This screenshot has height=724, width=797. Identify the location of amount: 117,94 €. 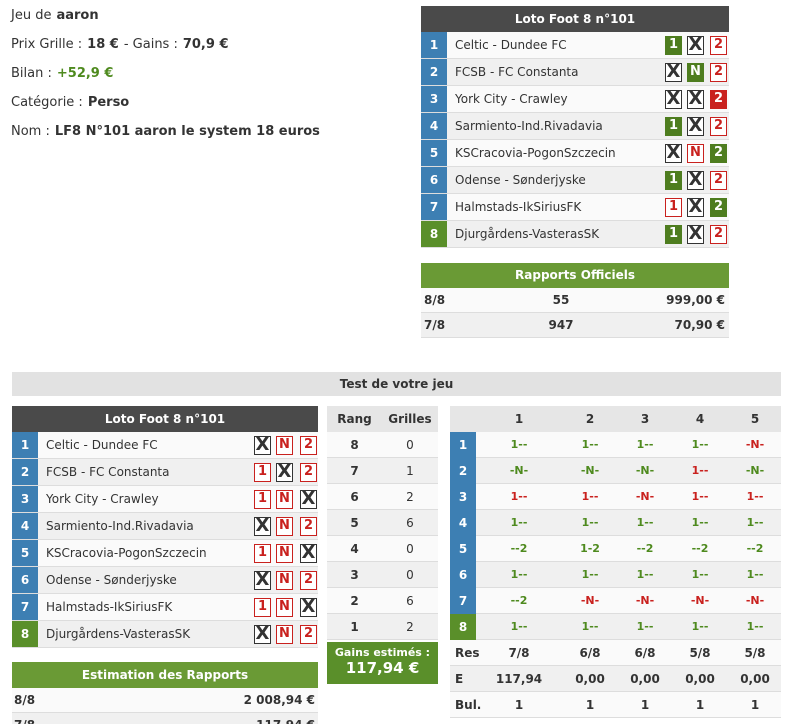
(232, 718).